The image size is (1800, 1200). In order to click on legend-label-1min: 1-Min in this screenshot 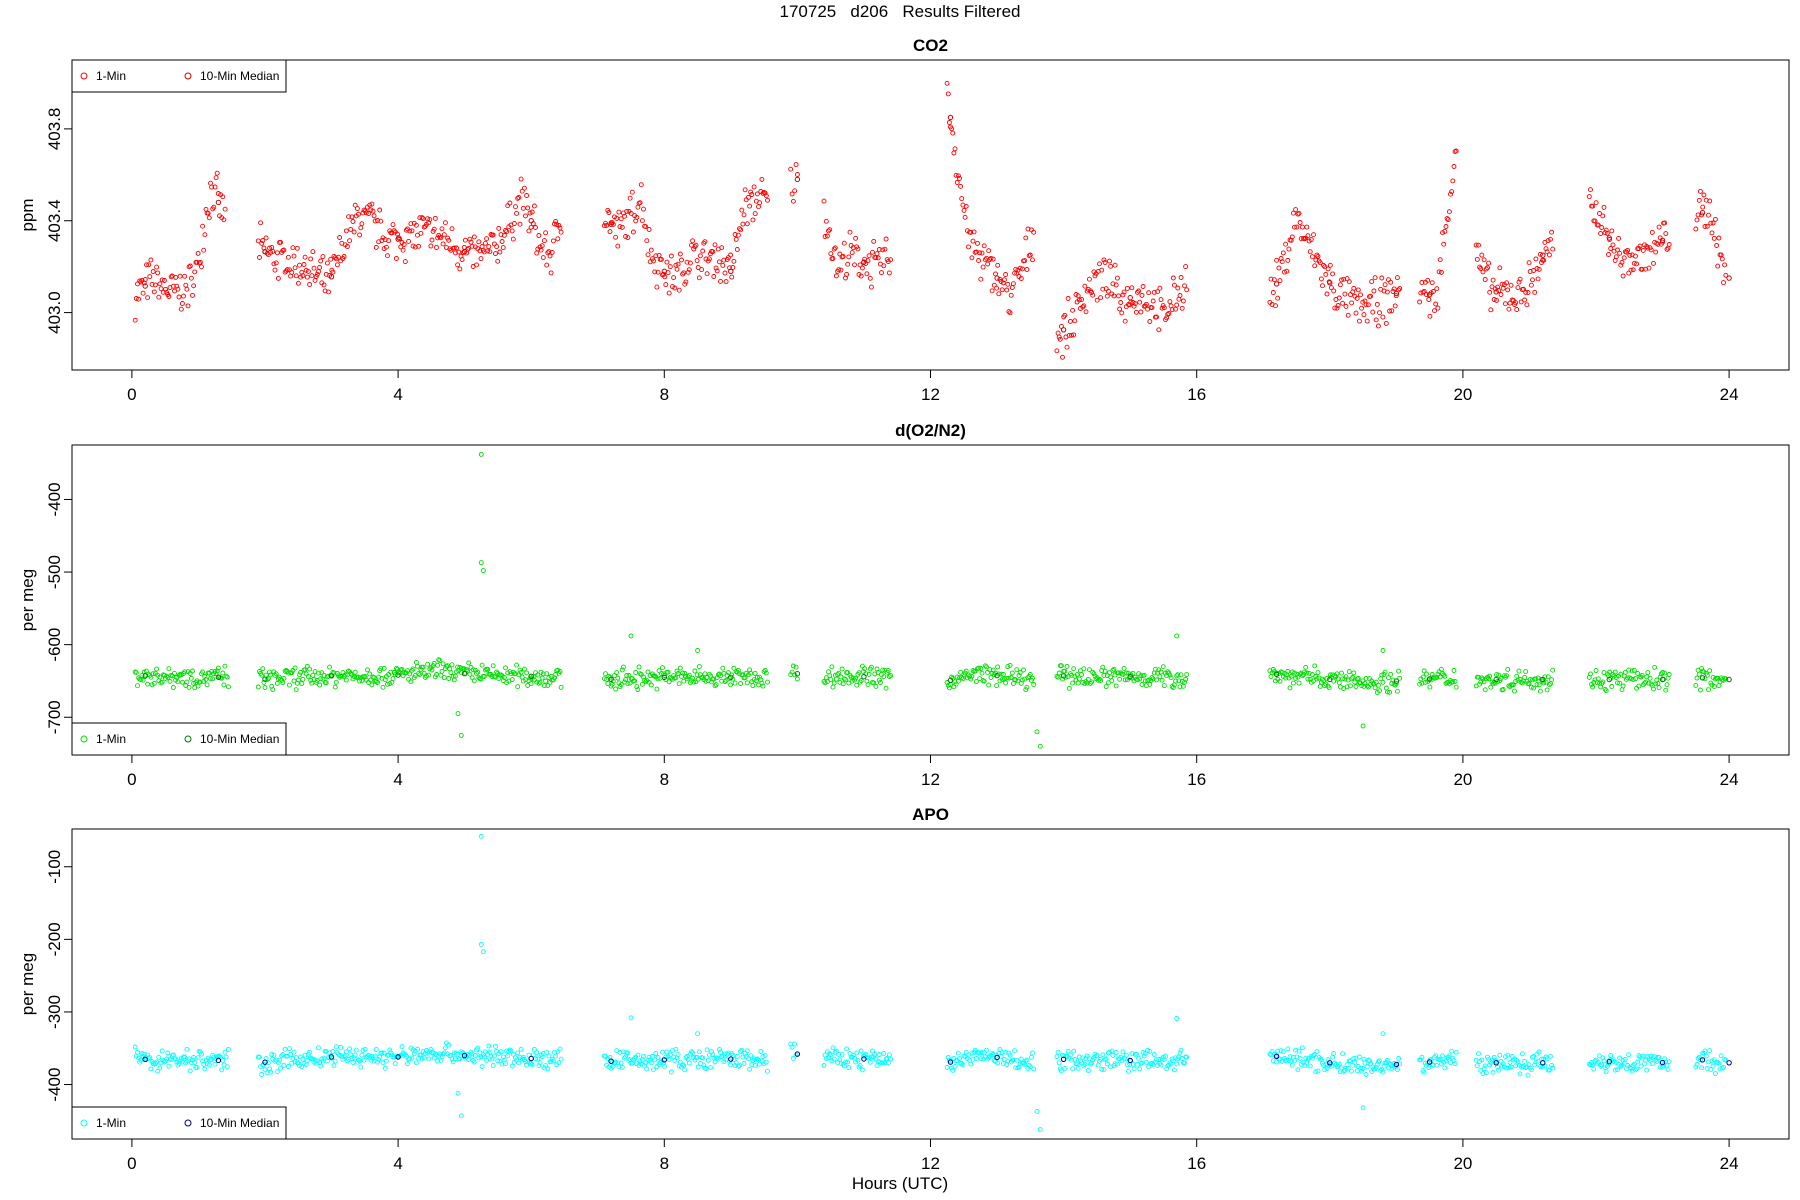, I will do `click(111, 739)`.